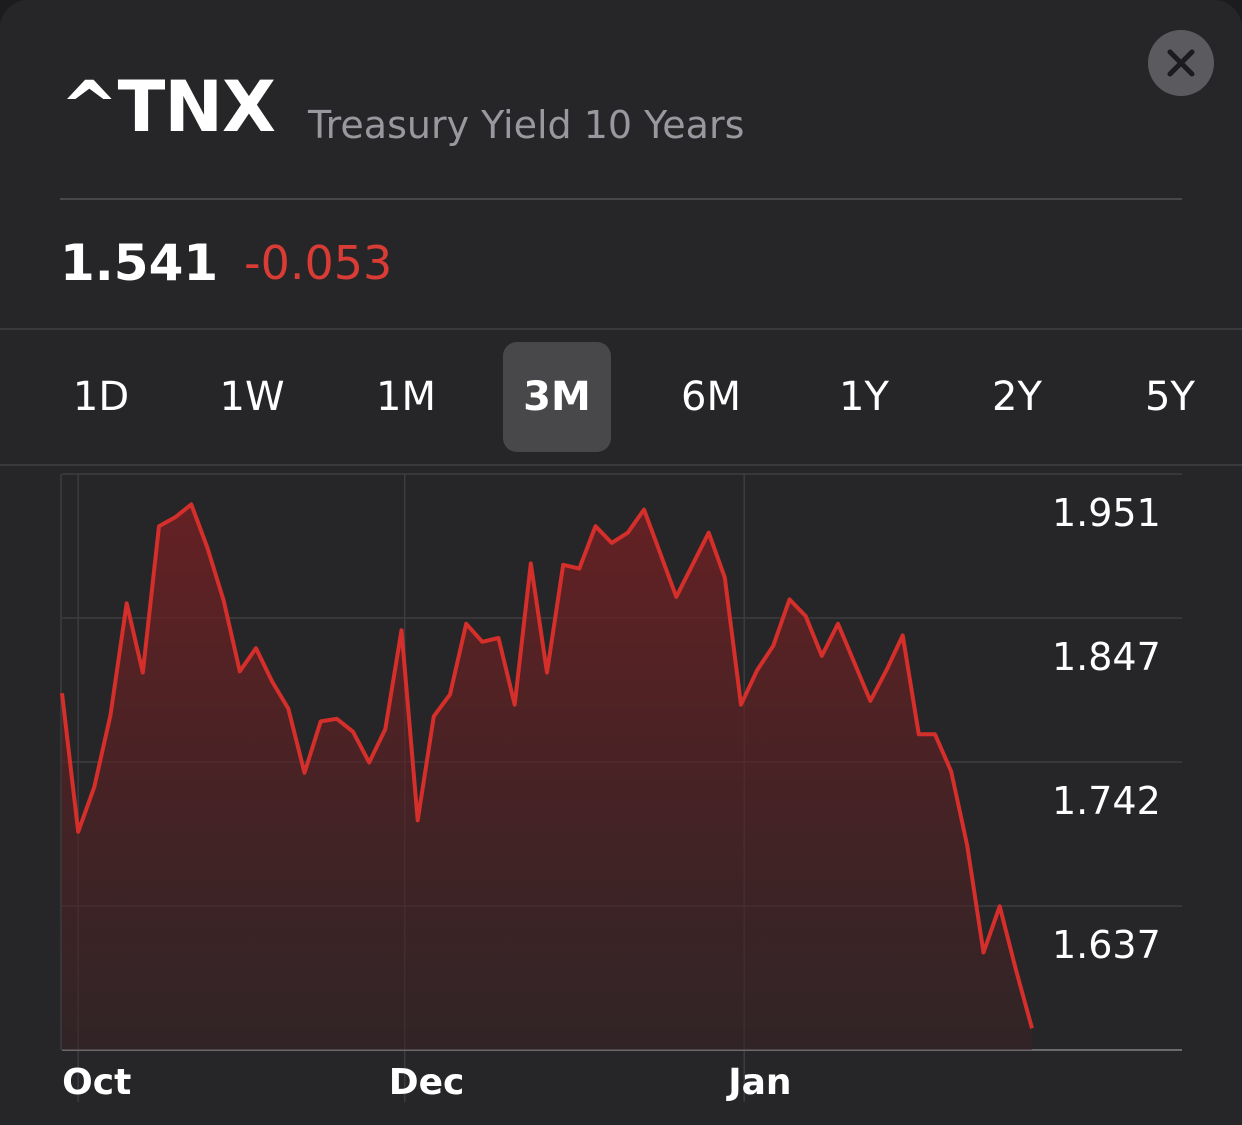 The height and width of the screenshot is (1125, 1242). Describe the element at coordinates (1106, 657) in the screenshot. I see `y-tick-label: 1.847` at that location.